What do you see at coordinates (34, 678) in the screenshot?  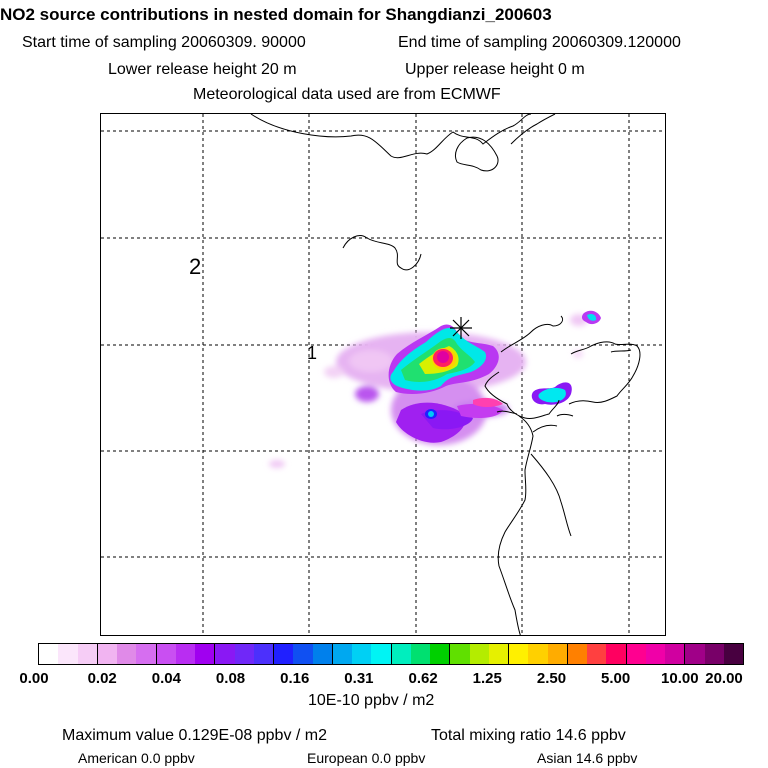 I see `colorbar-tick-label: 0.00` at bounding box center [34, 678].